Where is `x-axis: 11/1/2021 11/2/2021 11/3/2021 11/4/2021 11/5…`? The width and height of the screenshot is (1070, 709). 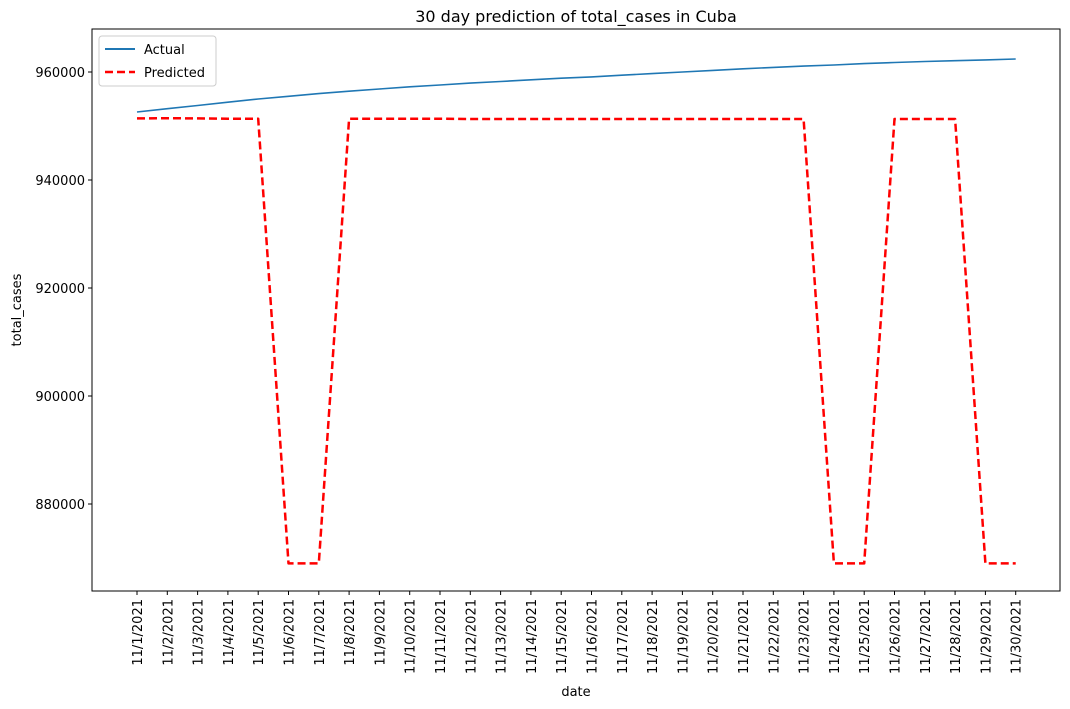 x-axis: 11/1/2021 11/2/2021 11/3/2021 11/4/2021 11/5… is located at coordinates (578, 632).